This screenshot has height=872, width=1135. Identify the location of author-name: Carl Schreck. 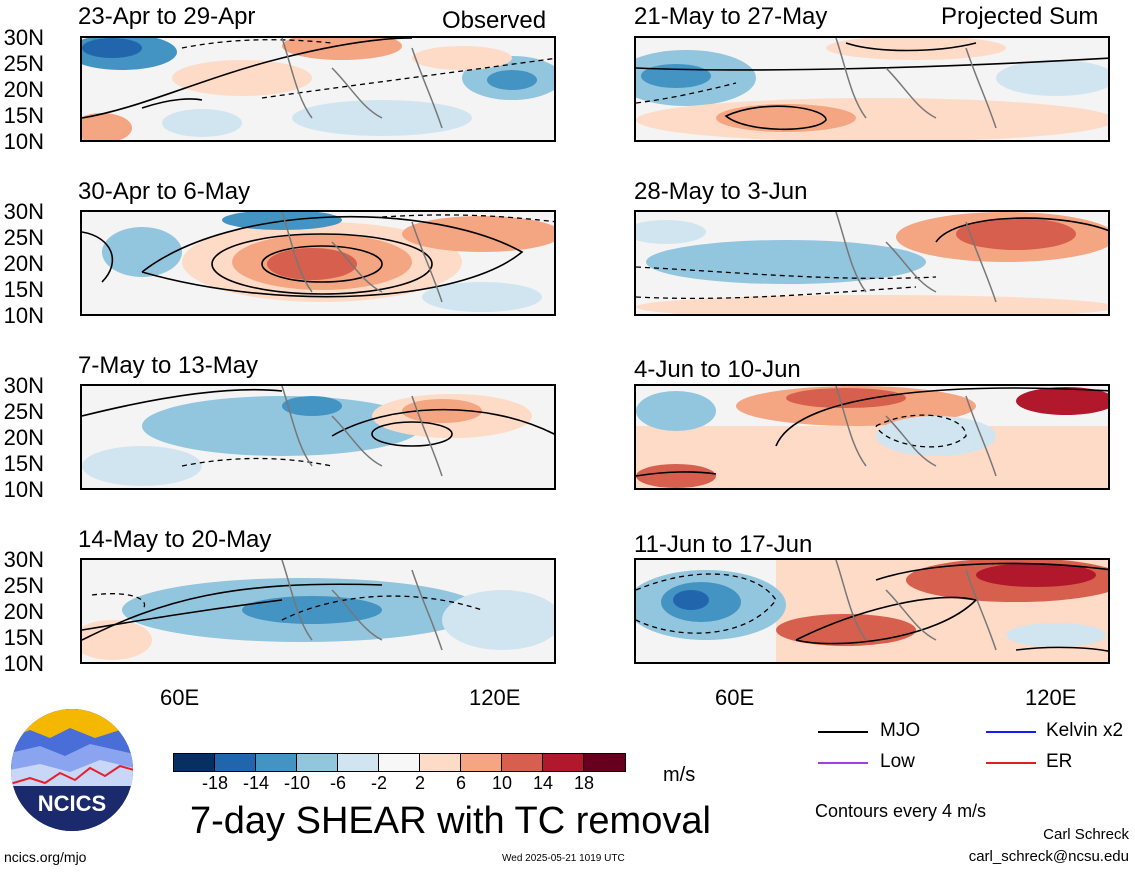
(1086, 834).